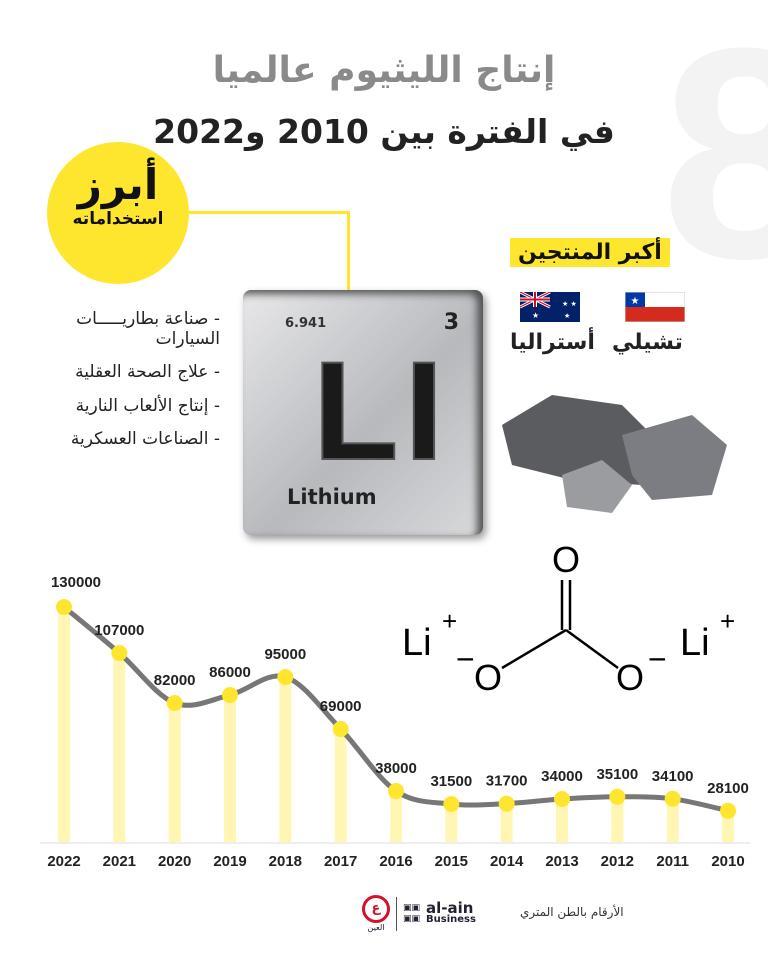 The height and width of the screenshot is (960, 768). Describe the element at coordinates (451, 861) in the screenshot. I see `x-tick-label: 2015` at that location.